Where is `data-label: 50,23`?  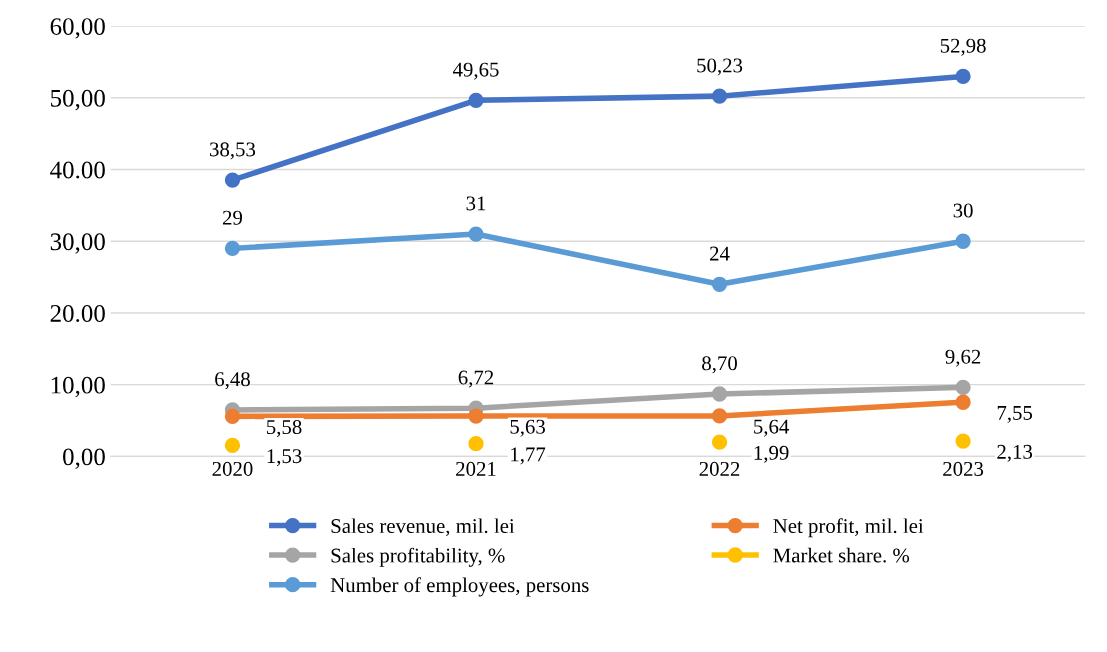
data-label: 50,23 is located at coordinates (720, 67).